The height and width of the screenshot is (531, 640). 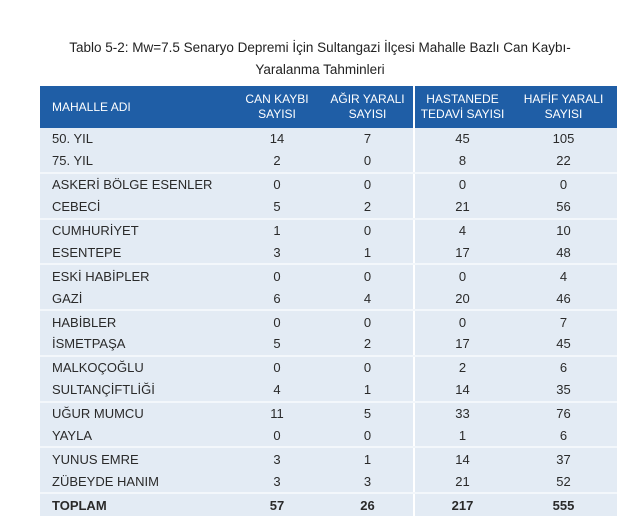 What do you see at coordinates (328, 253) in the screenshot?
I see `table-row: ESENTEPE 3 1 17 48` at bounding box center [328, 253].